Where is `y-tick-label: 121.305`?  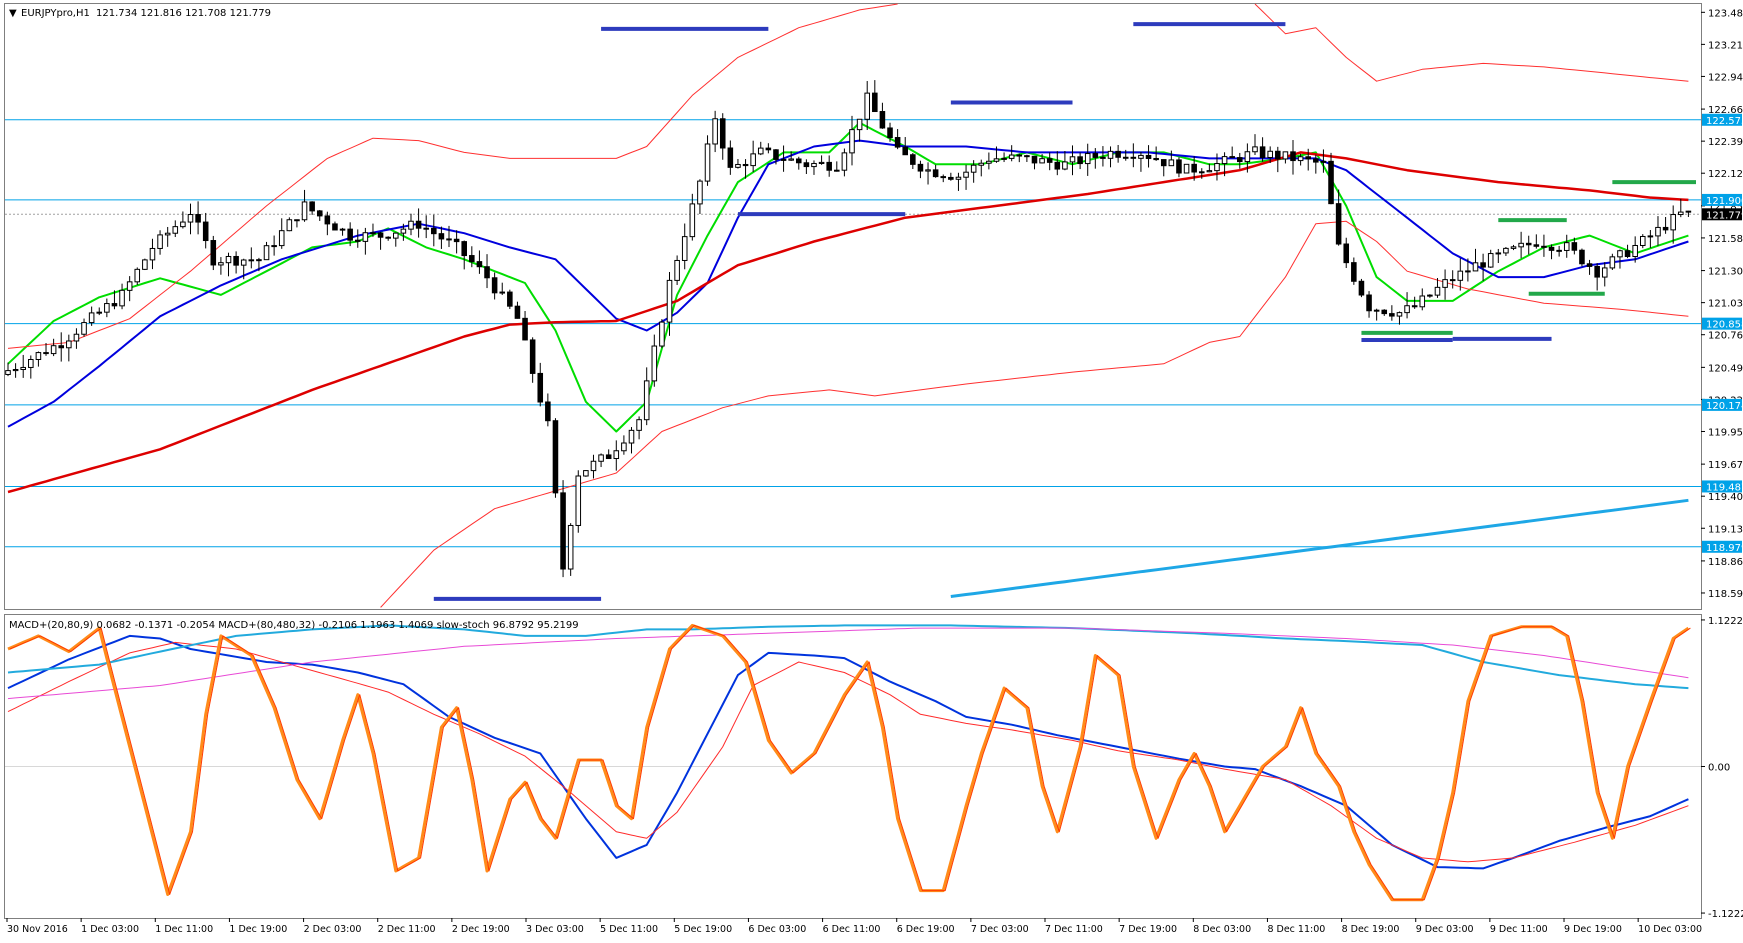
y-tick-label: 121.305 is located at coordinates (1725, 272).